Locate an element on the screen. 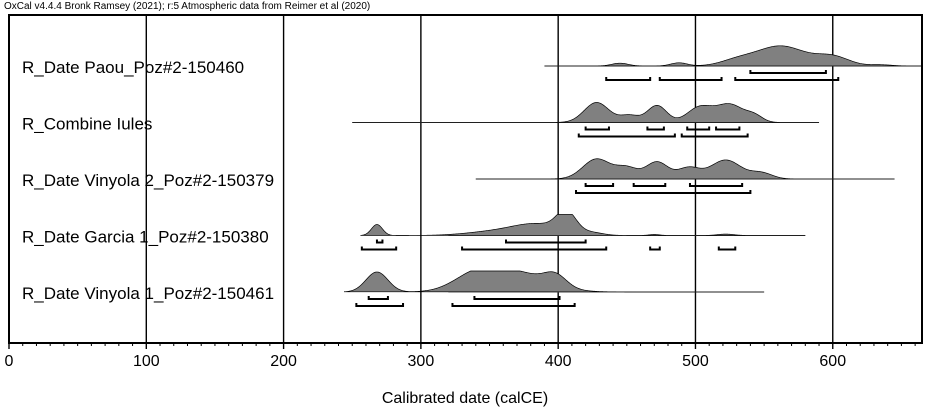  x-tick-label: 300 is located at coordinates (421, 361).